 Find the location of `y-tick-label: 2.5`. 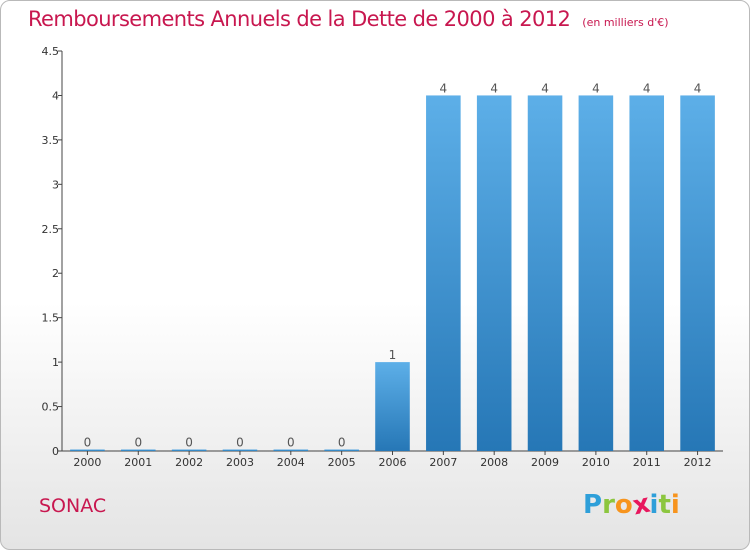

y-tick-label: 2.5 is located at coordinates (51, 229).